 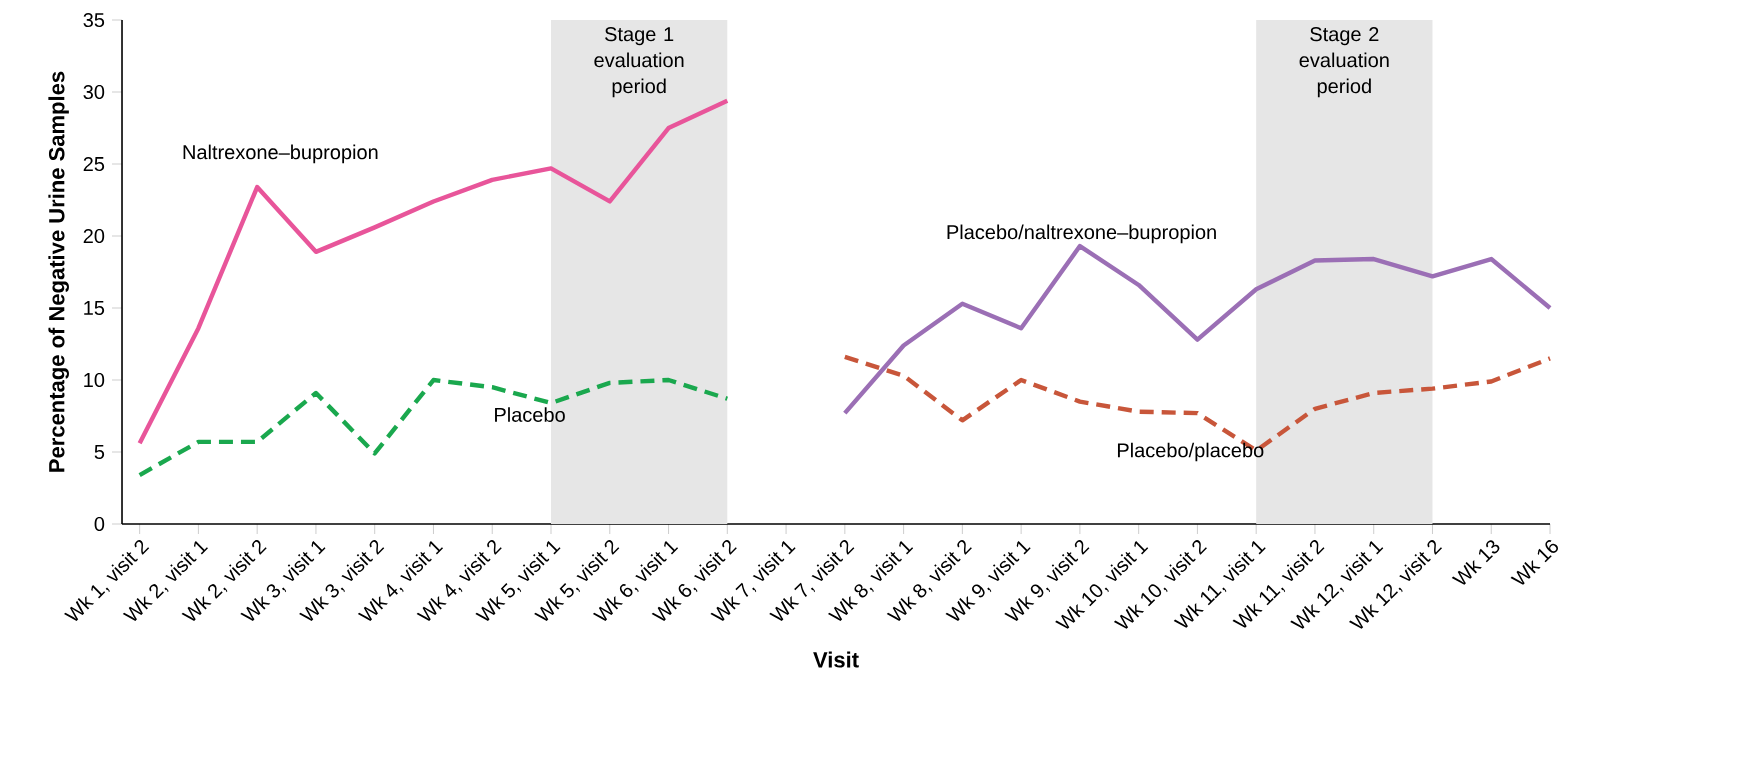 What do you see at coordinates (1475, 562) in the screenshot?
I see `x-tick-label: Wk 13` at bounding box center [1475, 562].